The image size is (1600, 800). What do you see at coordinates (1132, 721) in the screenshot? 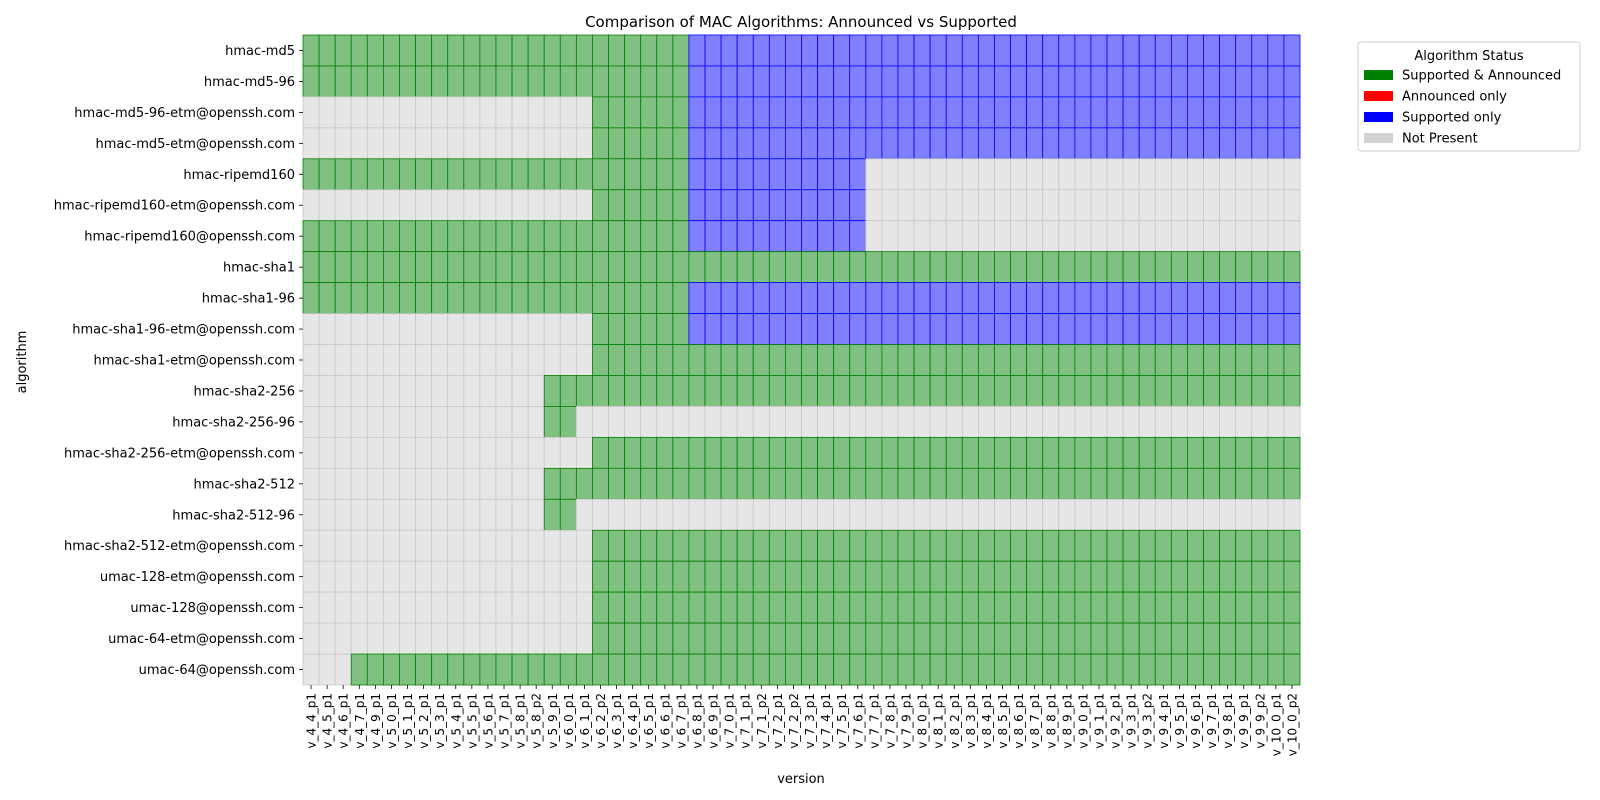
I see `x-tick-label: v_9_3_p1` at bounding box center [1132, 721].